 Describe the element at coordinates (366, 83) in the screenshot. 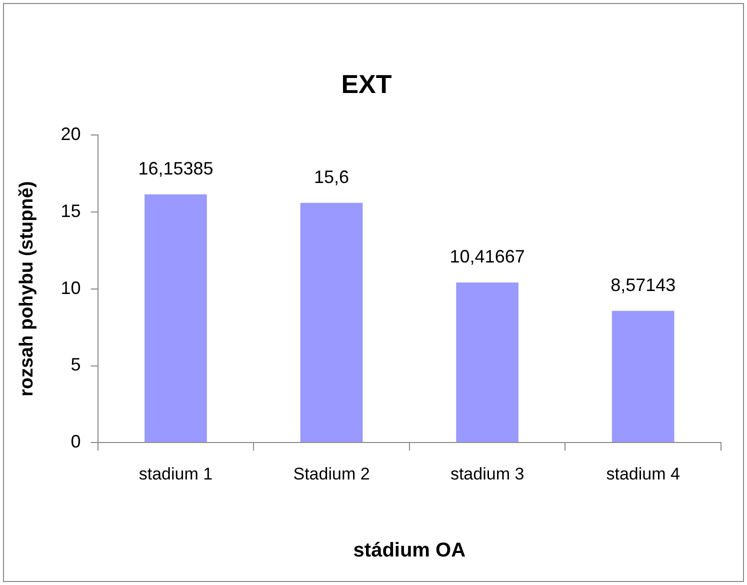

I see `chart-title: EXT` at that location.